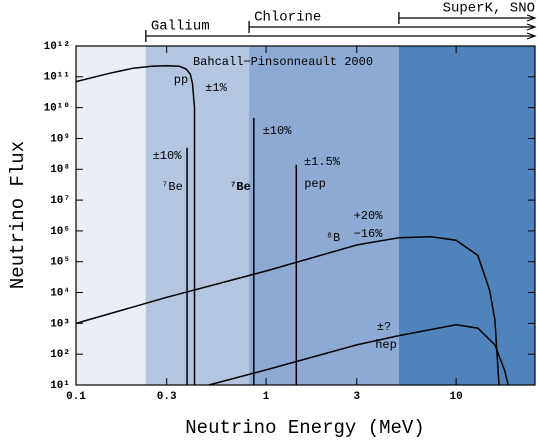  What do you see at coordinates (369, 234) in the screenshot?
I see `uncertainty-label: −16%` at bounding box center [369, 234].